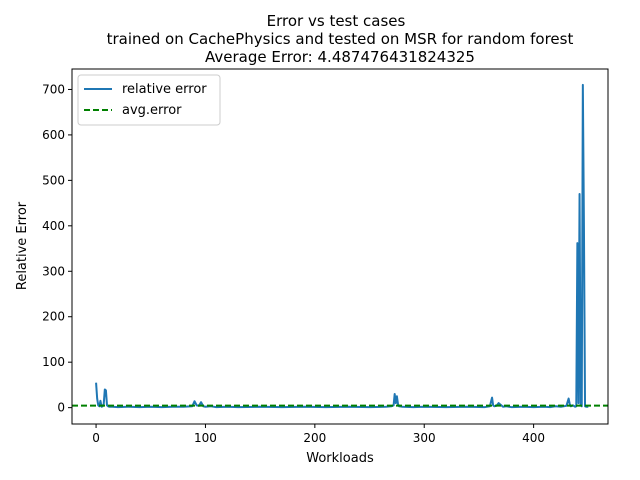  I want to click on x-tick-label: 200, so click(314, 438).